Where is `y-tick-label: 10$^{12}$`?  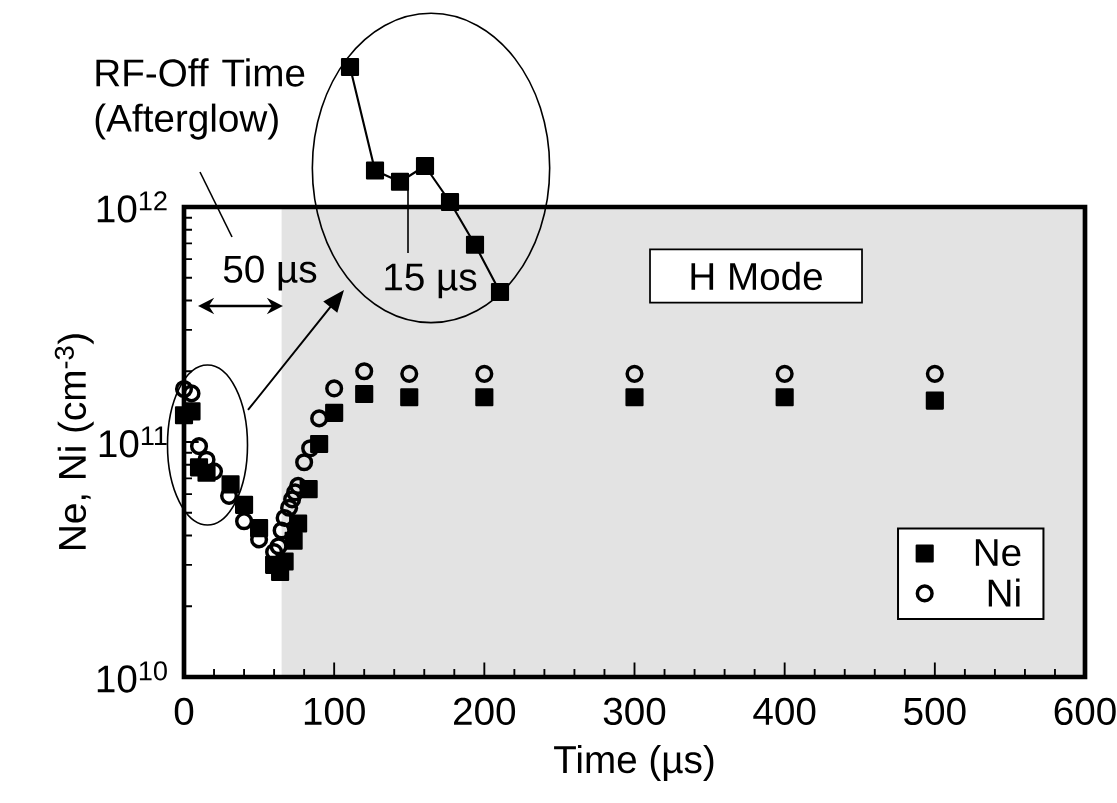 y-tick-label: 10$^{12}$ is located at coordinates (132, 207).